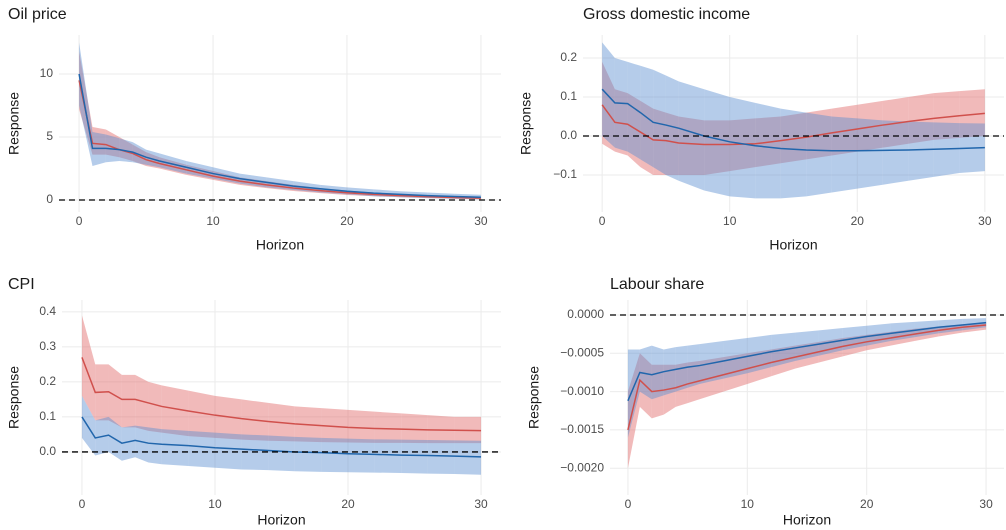  I want to click on panel-title: Oil price, so click(37, 14).